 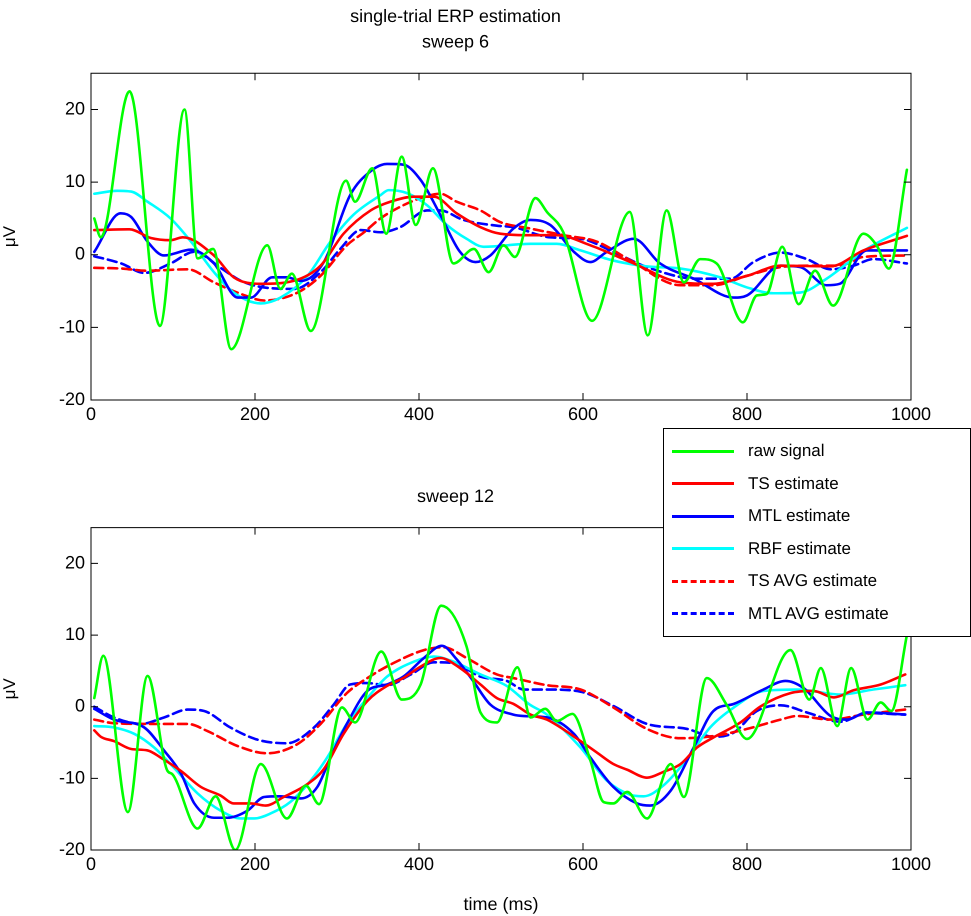 I want to click on x-axis-title: time (ms), so click(x=501, y=904).